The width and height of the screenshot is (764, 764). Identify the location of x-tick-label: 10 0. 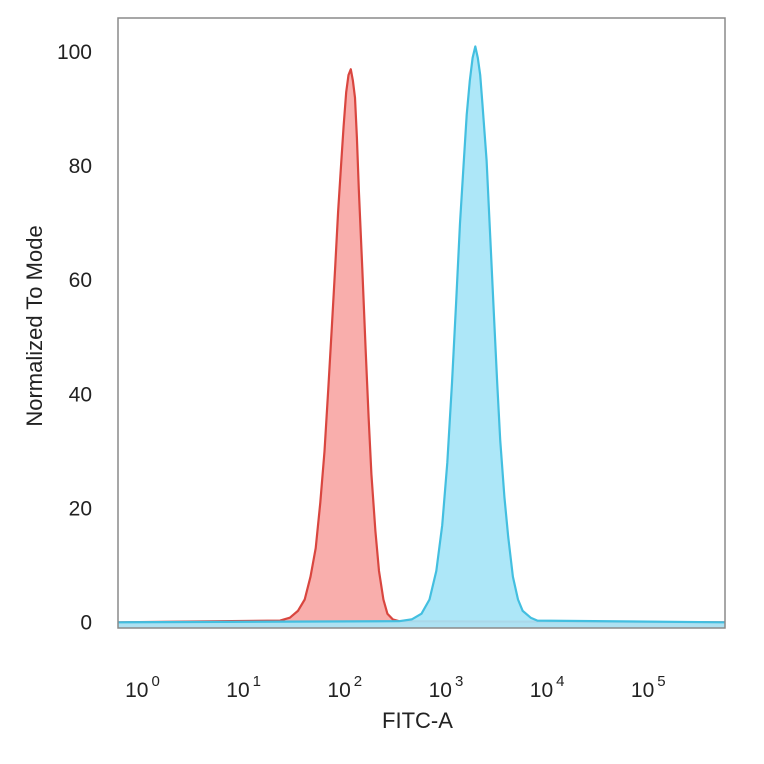
(142, 687).